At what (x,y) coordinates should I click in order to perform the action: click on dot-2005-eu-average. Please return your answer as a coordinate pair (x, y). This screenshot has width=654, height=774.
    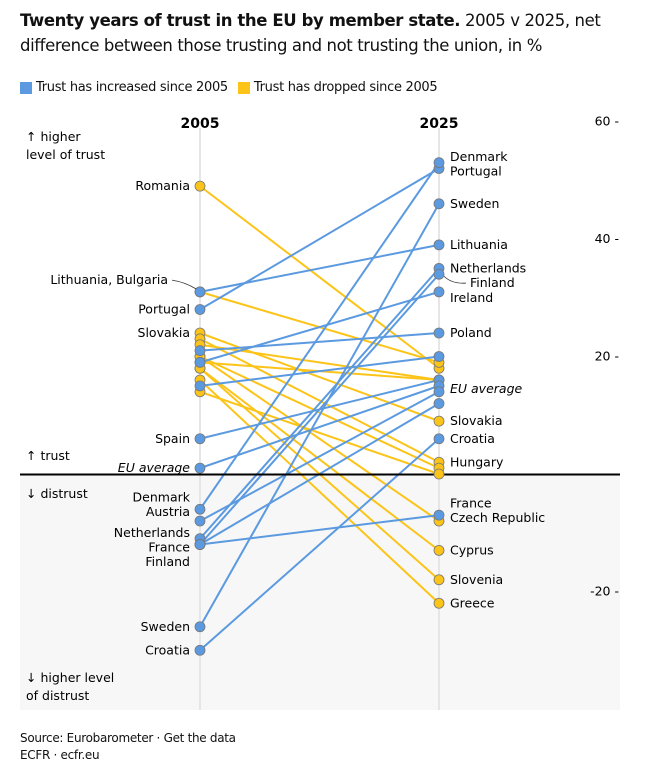
    Looking at the image, I should click on (200, 468).